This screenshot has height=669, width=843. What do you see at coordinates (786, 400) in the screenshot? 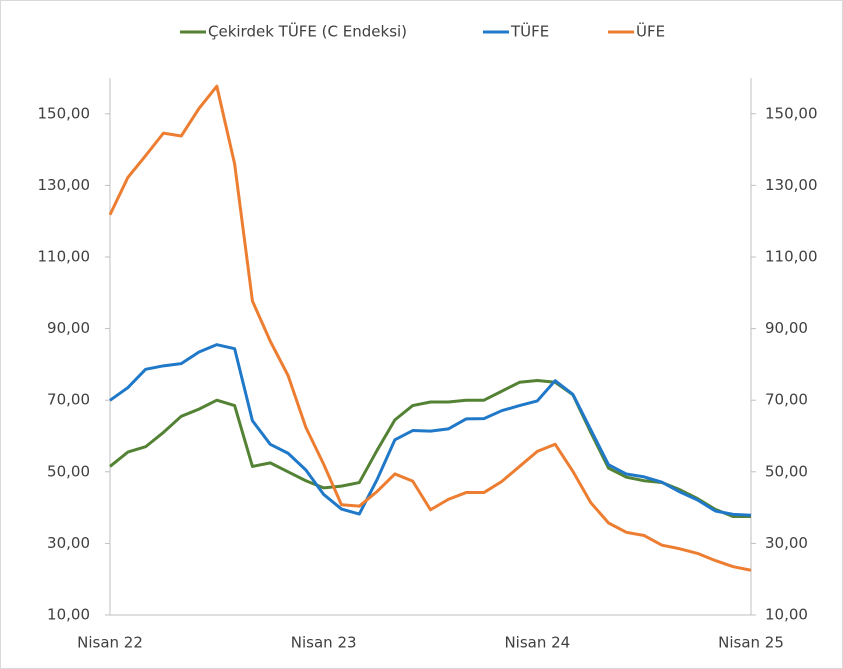
I see `y2-tick-label: 70,00` at bounding box center [786, 400].